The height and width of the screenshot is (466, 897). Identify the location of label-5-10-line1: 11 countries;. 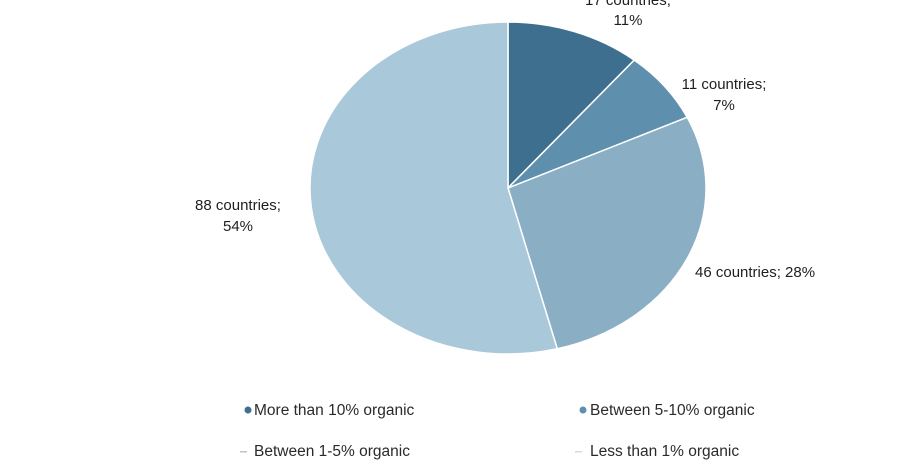
(724, 84).